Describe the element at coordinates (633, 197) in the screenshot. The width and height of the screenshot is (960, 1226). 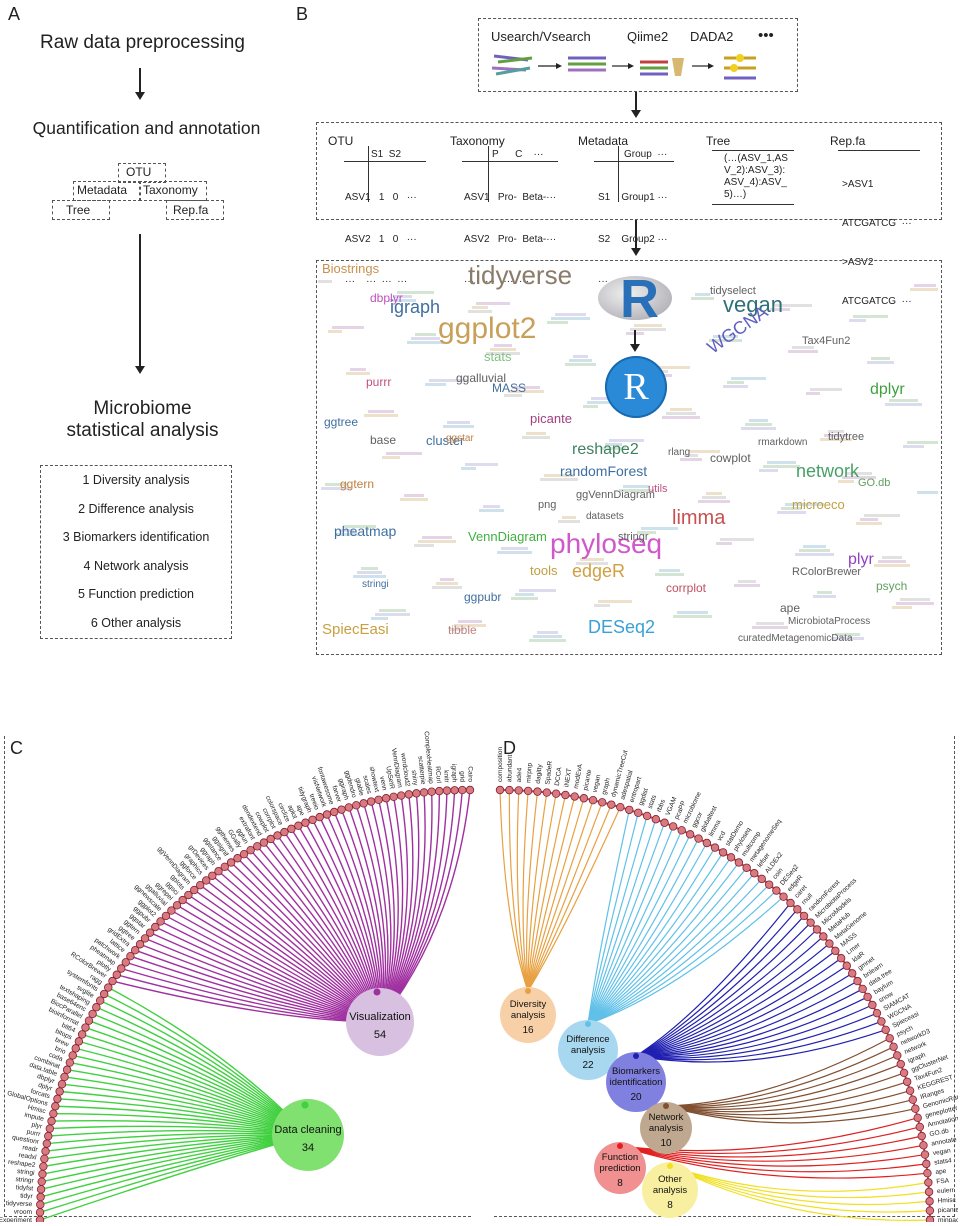
I see `table-row: S1 Group1 ···` at that location.